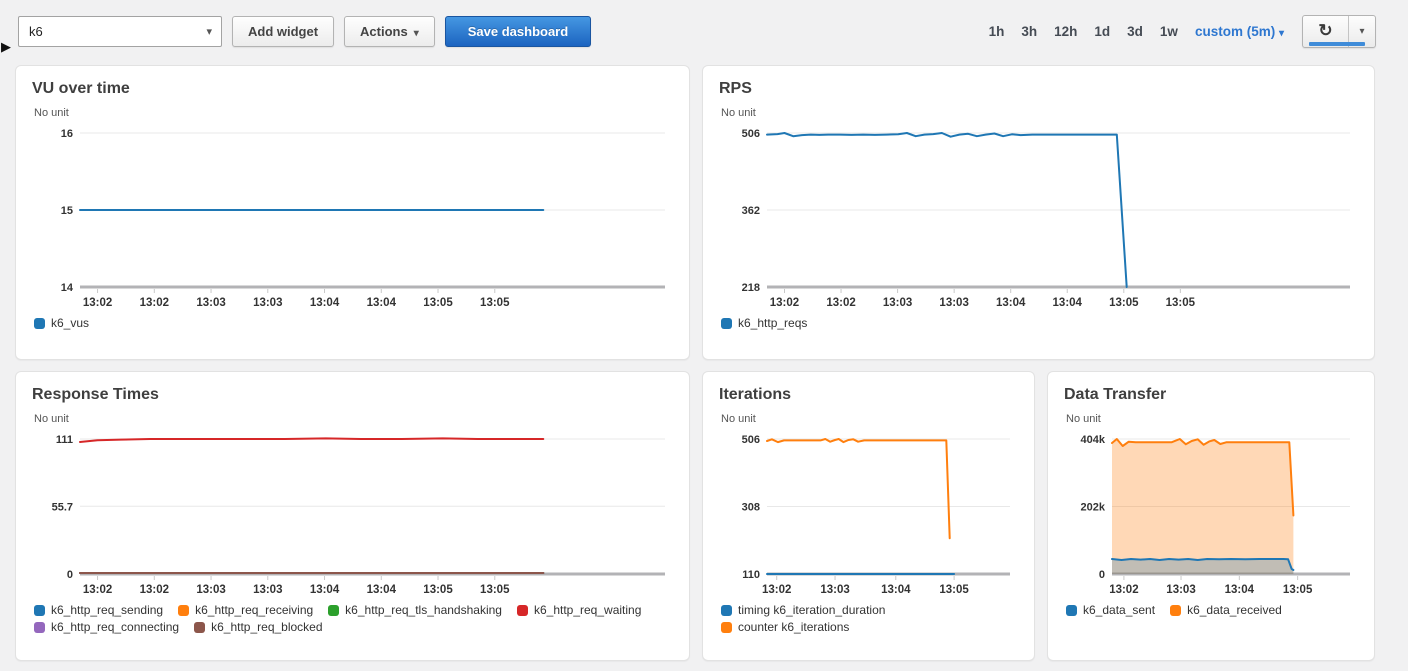 The height and width of the screenshot is (671, 1408). I want to click on refresh-button-group: ↻ ▾, so click(1339, 31).